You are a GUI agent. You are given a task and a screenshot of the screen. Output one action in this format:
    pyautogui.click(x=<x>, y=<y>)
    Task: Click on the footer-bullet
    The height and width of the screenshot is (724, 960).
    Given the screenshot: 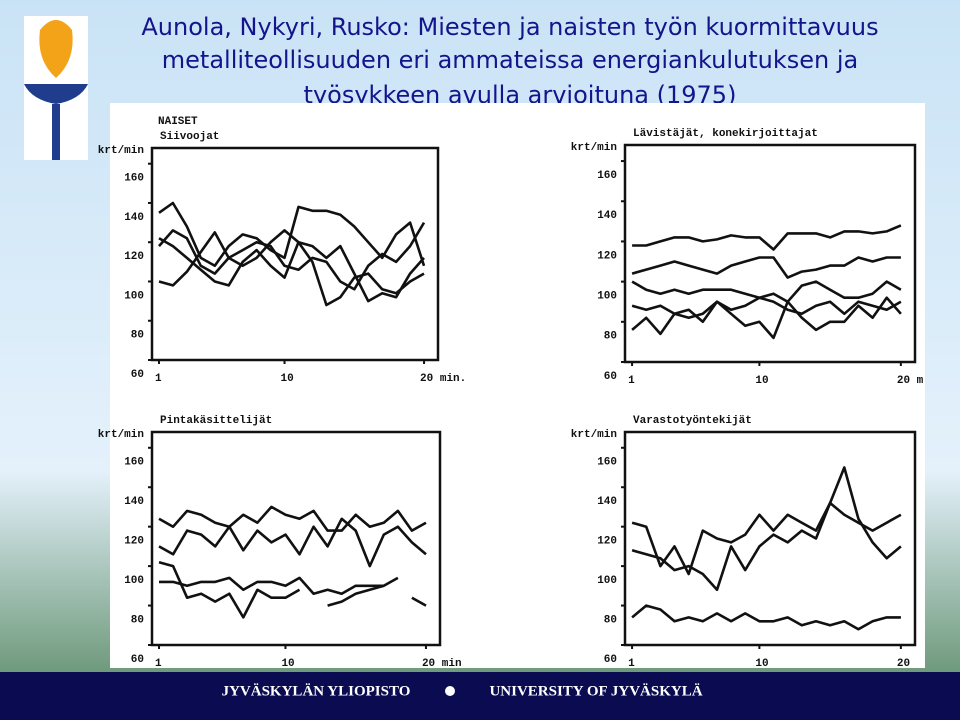 What is the action you would take?
    pyautogui.click(x=450, y=691)
    